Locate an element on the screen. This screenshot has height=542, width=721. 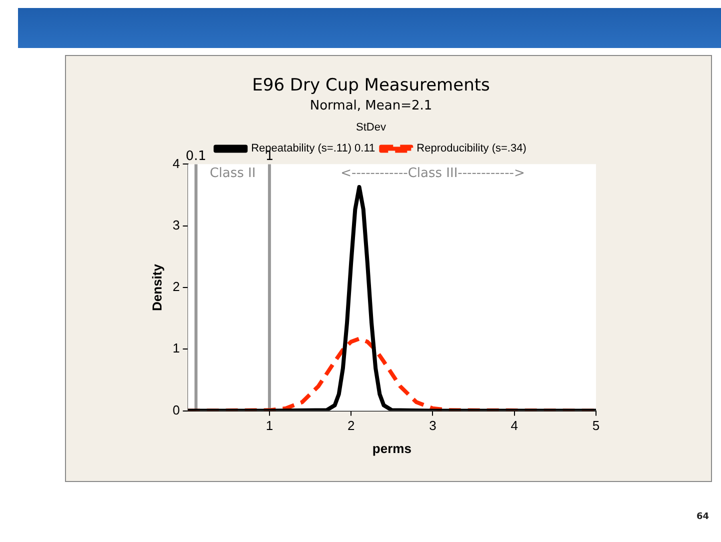
chart-subtitle: Normal, Mean=2.1 is located at coordinates (371, 106).